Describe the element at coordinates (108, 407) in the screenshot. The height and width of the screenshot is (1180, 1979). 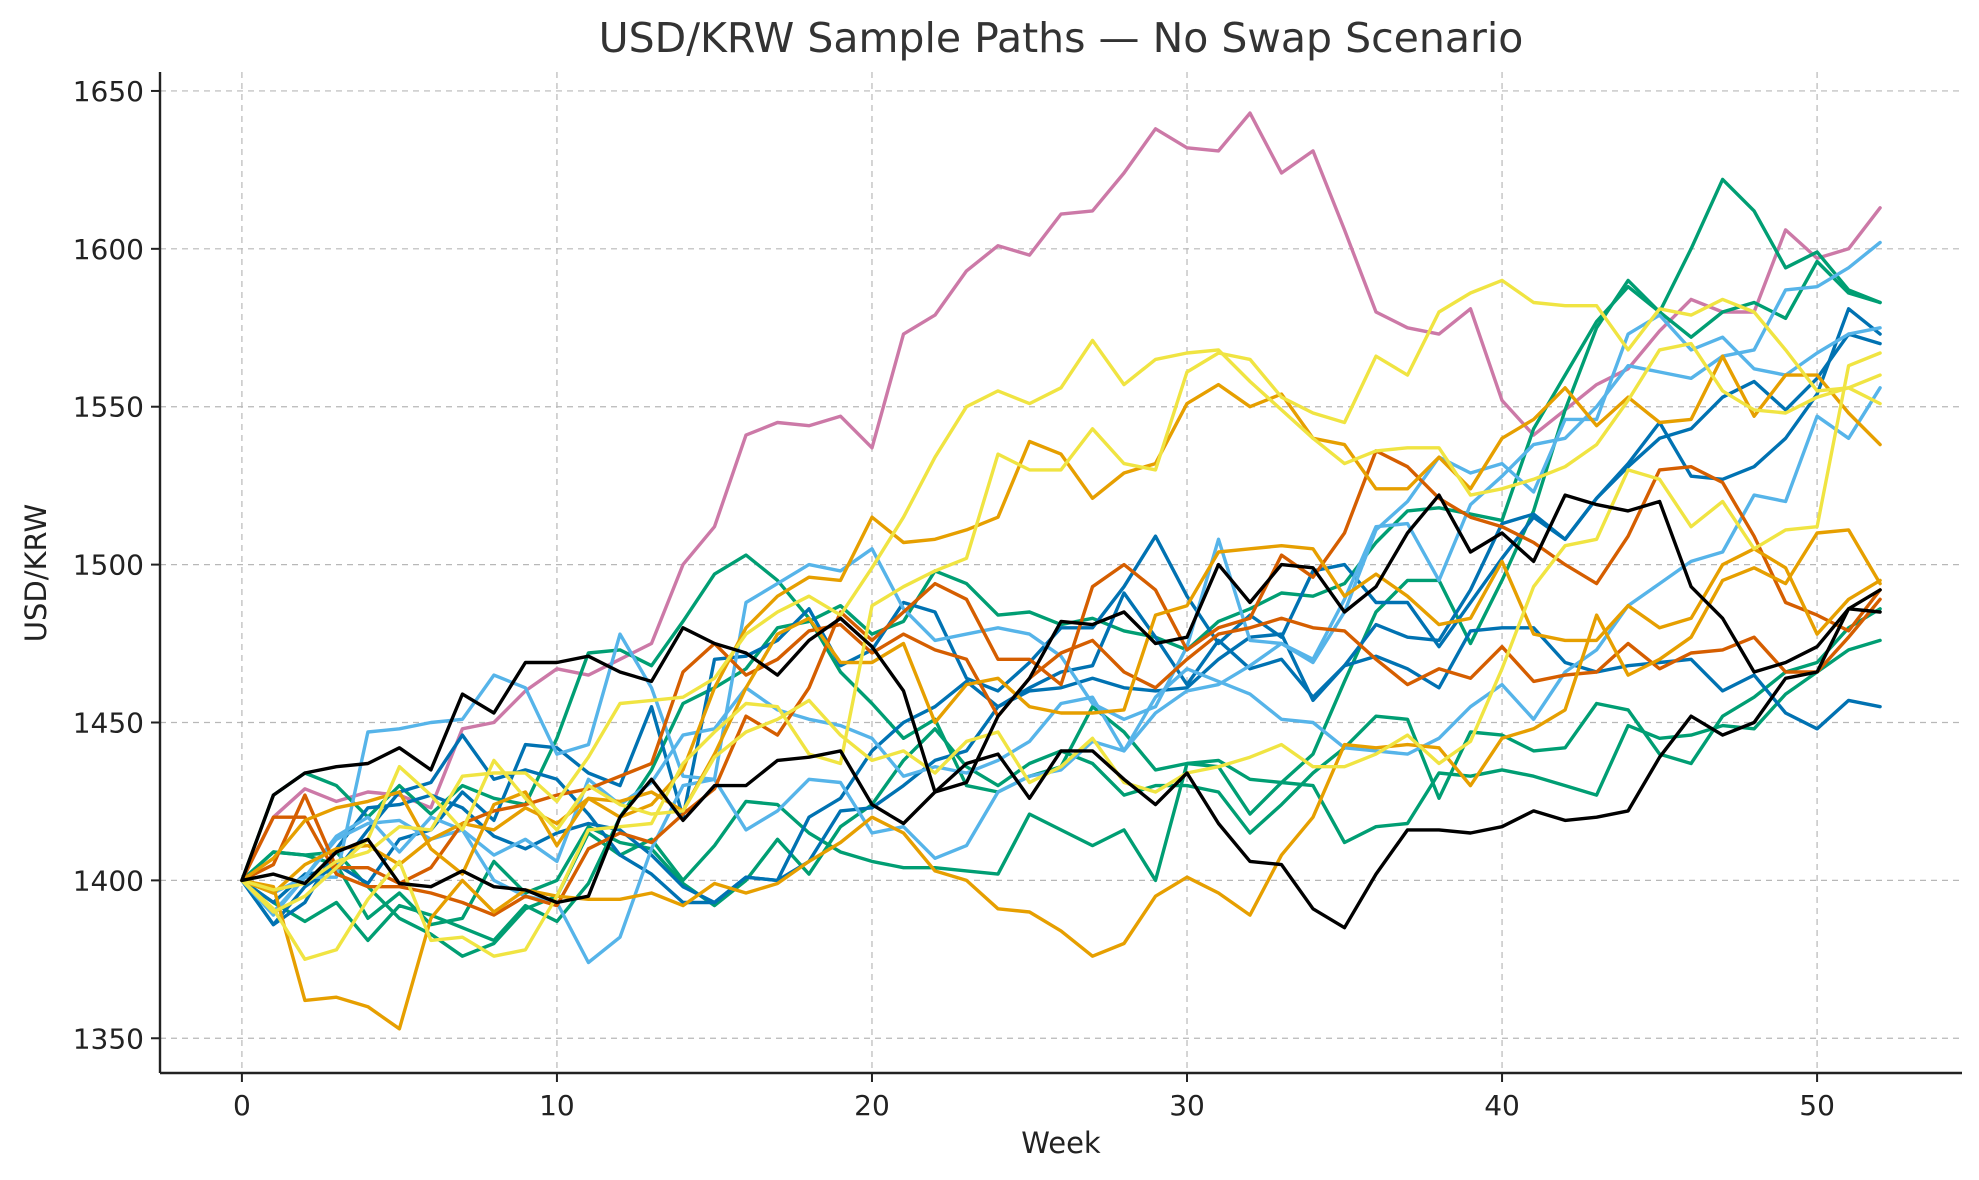
I see `y-tick-label: 1550` at that location.